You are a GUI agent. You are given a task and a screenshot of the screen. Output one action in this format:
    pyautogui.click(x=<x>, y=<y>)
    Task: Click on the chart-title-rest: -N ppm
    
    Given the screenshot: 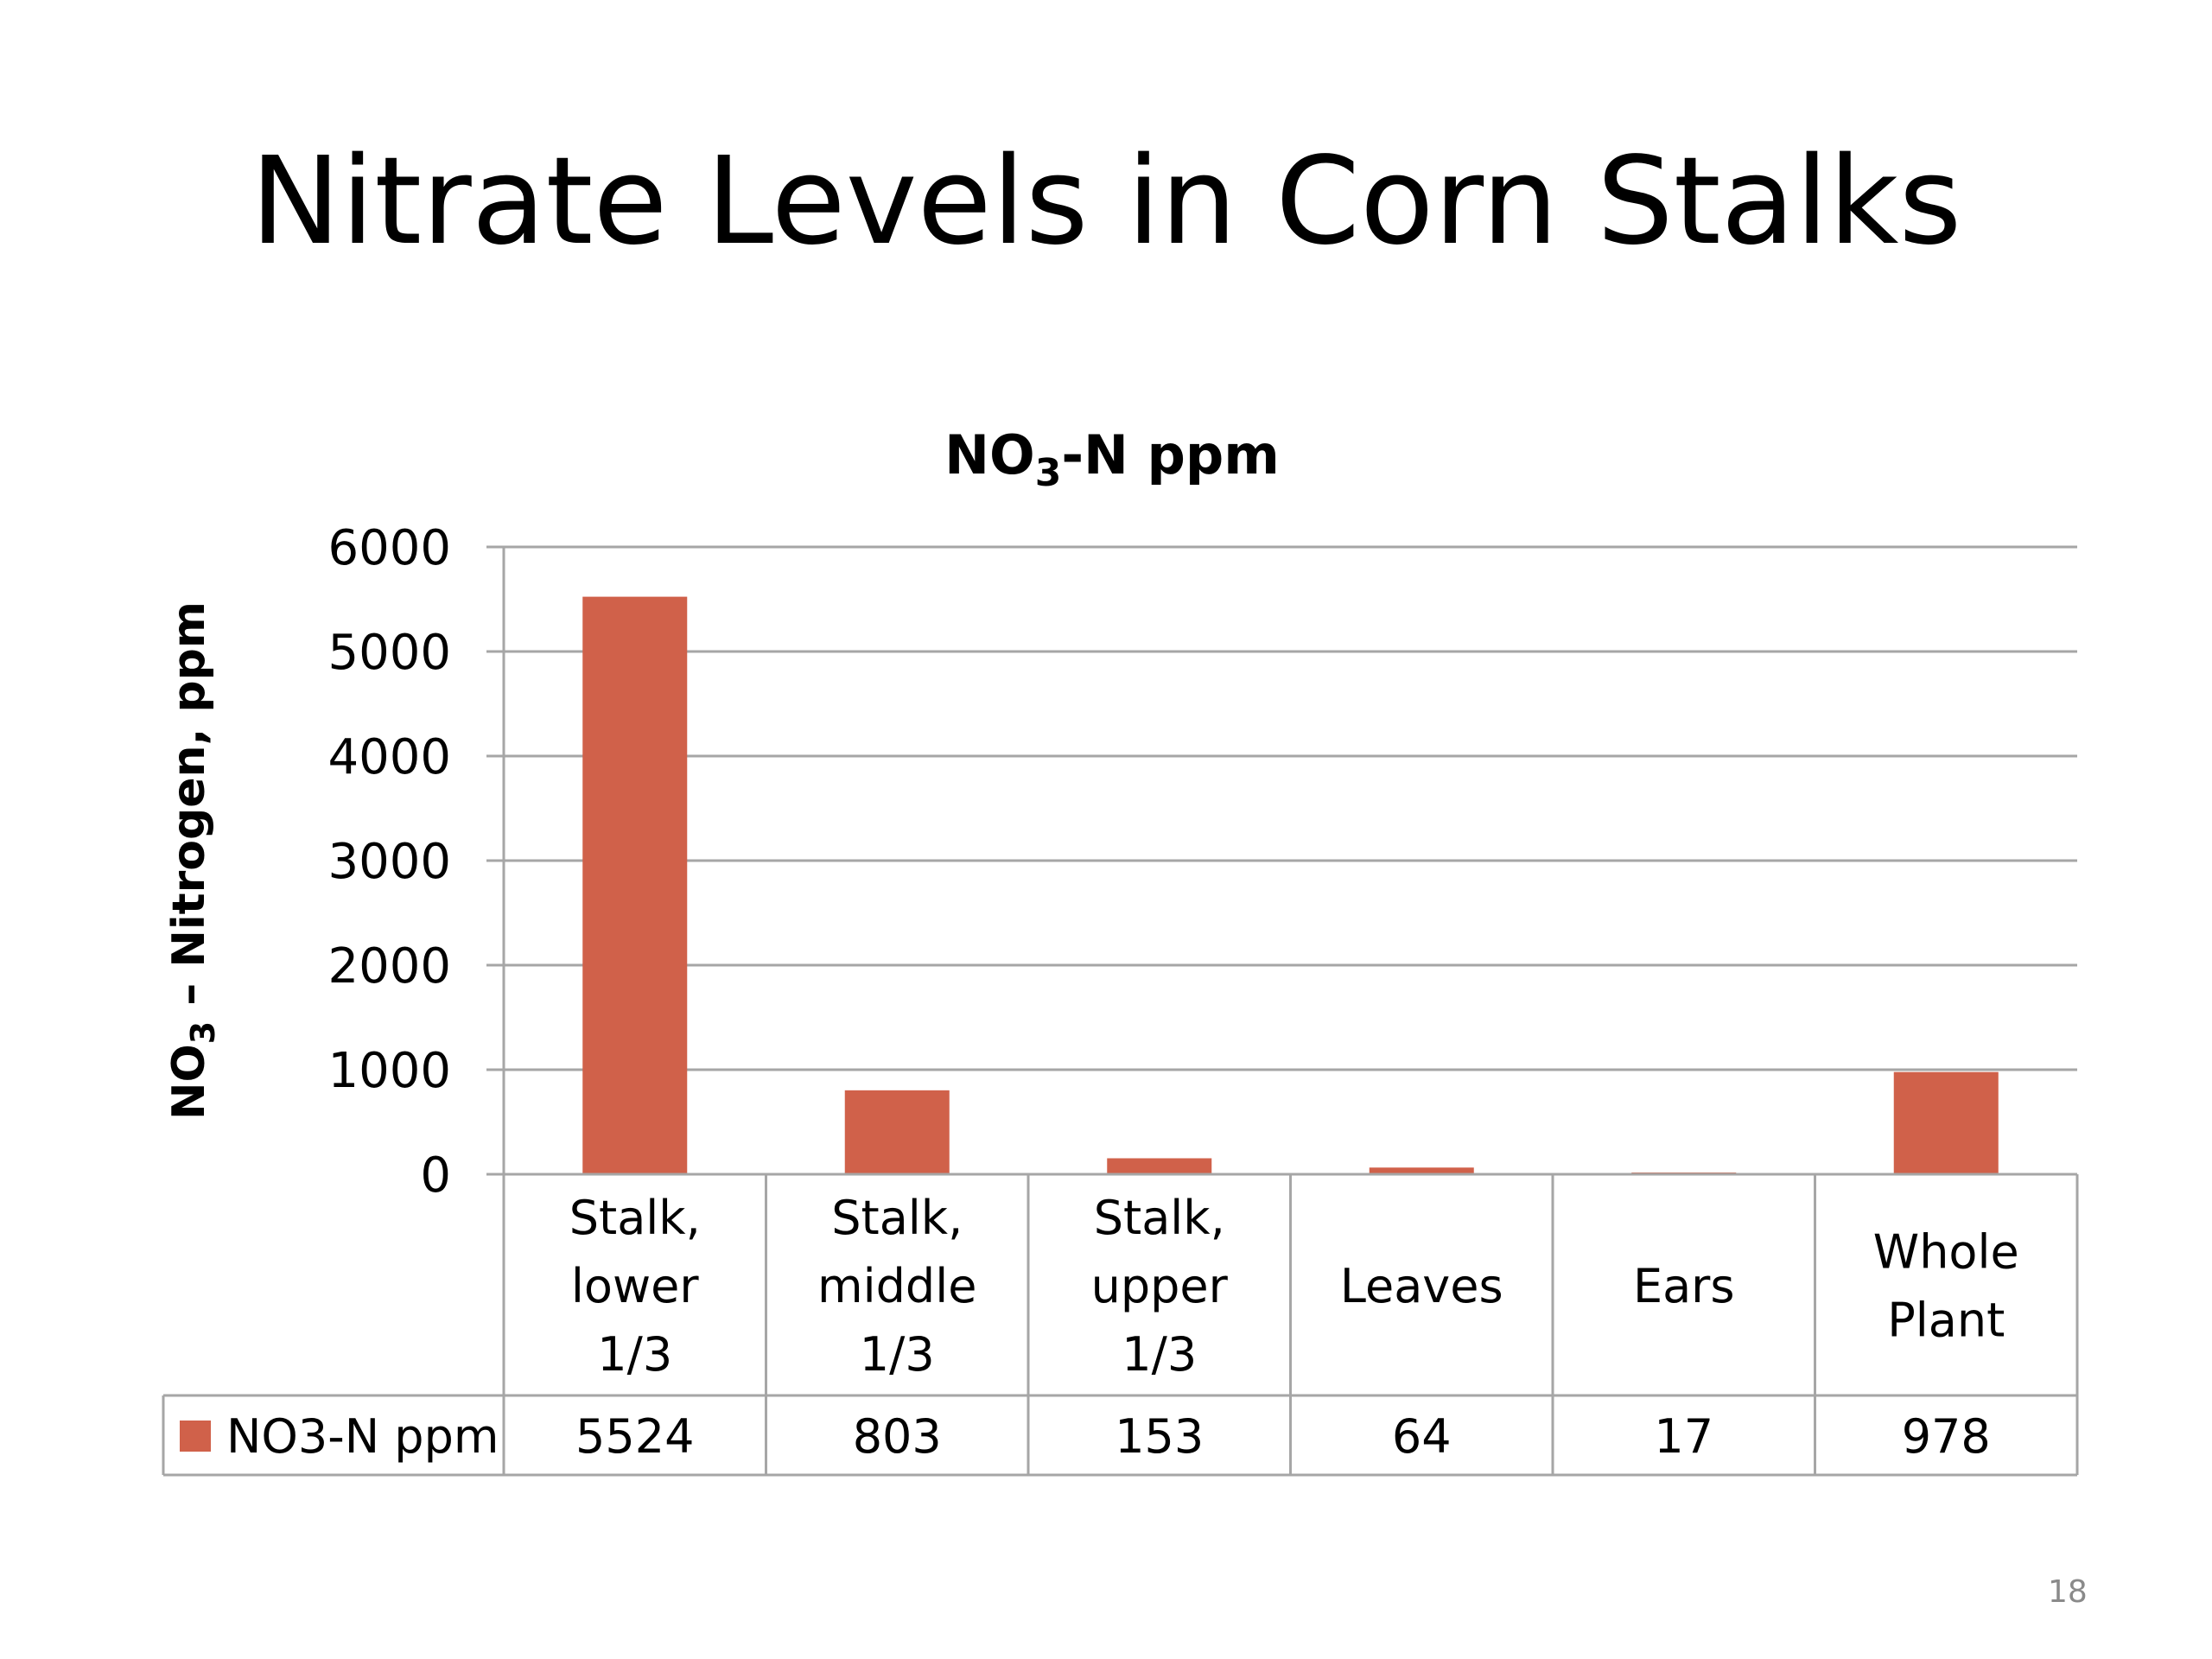 What is the action you would take?
    pyautogui.click(x=1170, y=454)
    